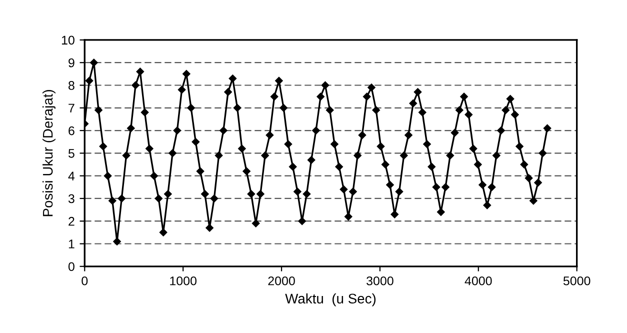 This screenshot has height=333, width=627. What do you see at coordinates (576, 281) in the screenshot?
I see `x-tick-label: 5000` at bounding box center [576, 281].